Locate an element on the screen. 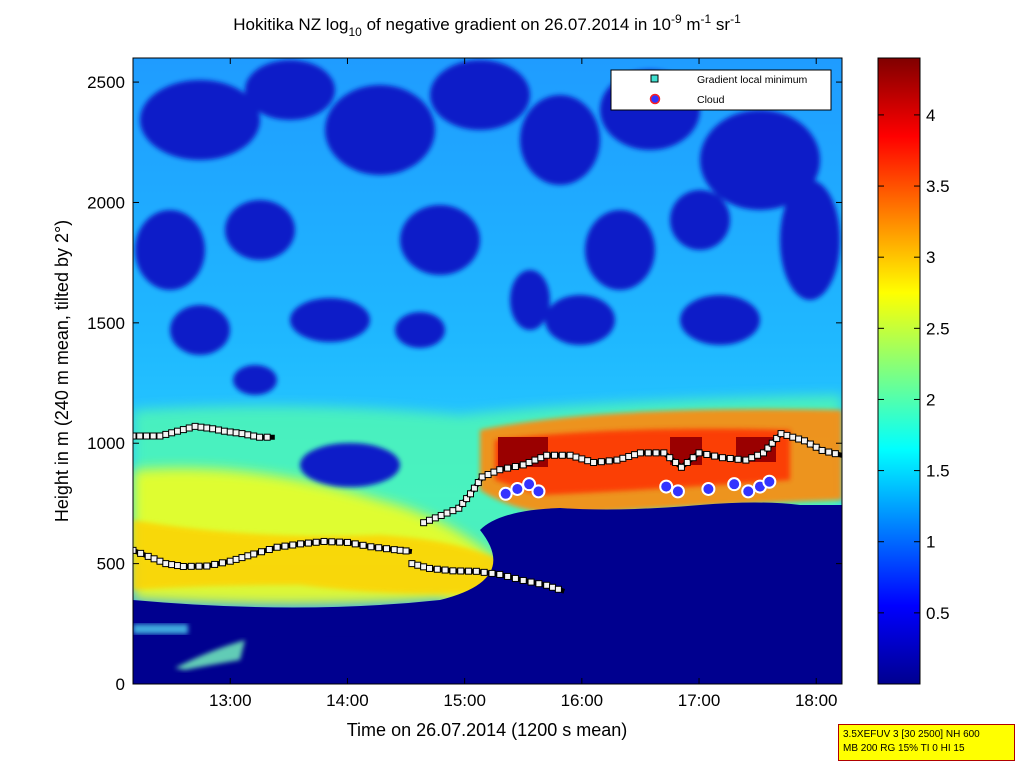  legend: Gradient local minimum Cloud is located at coordinates (721, 90).